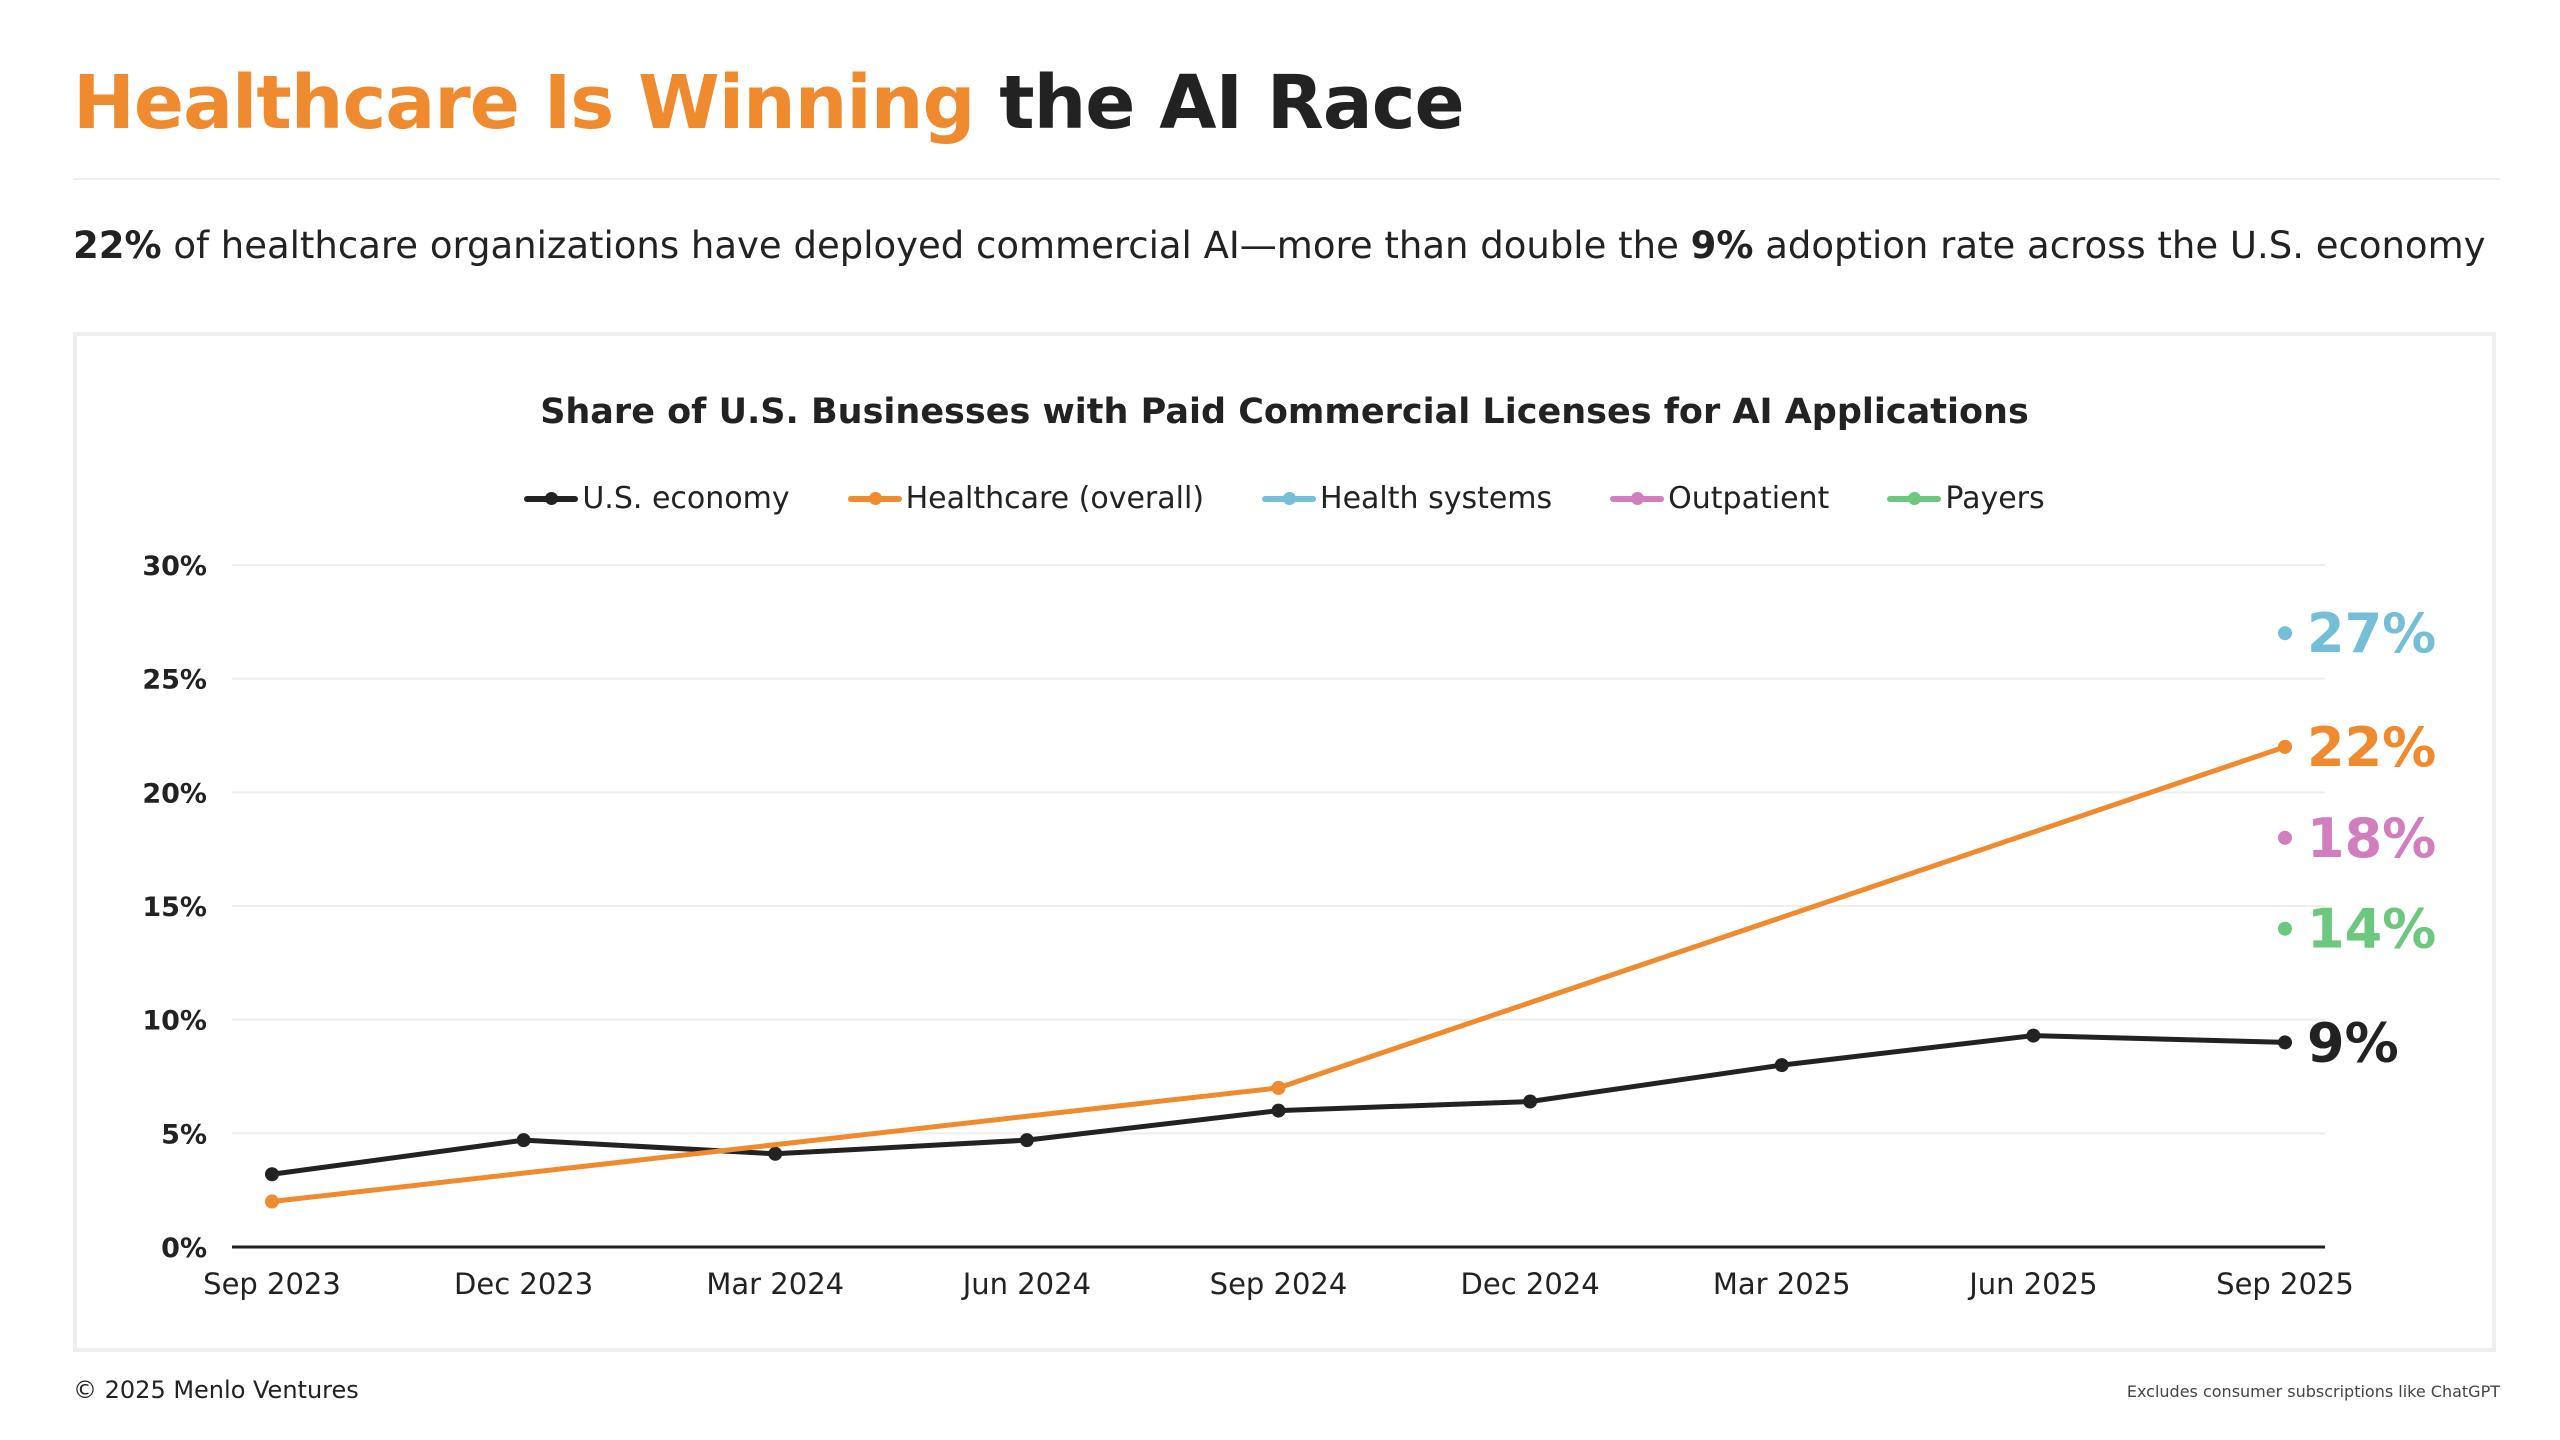 Image resolution: width=2560 pixels, height=1440 pixels. What do you see at coordinates (216, 1390) in the screenshot?
I see `copyright: © 2025 Menlo Ventures` at bounding box center [216, 1390].